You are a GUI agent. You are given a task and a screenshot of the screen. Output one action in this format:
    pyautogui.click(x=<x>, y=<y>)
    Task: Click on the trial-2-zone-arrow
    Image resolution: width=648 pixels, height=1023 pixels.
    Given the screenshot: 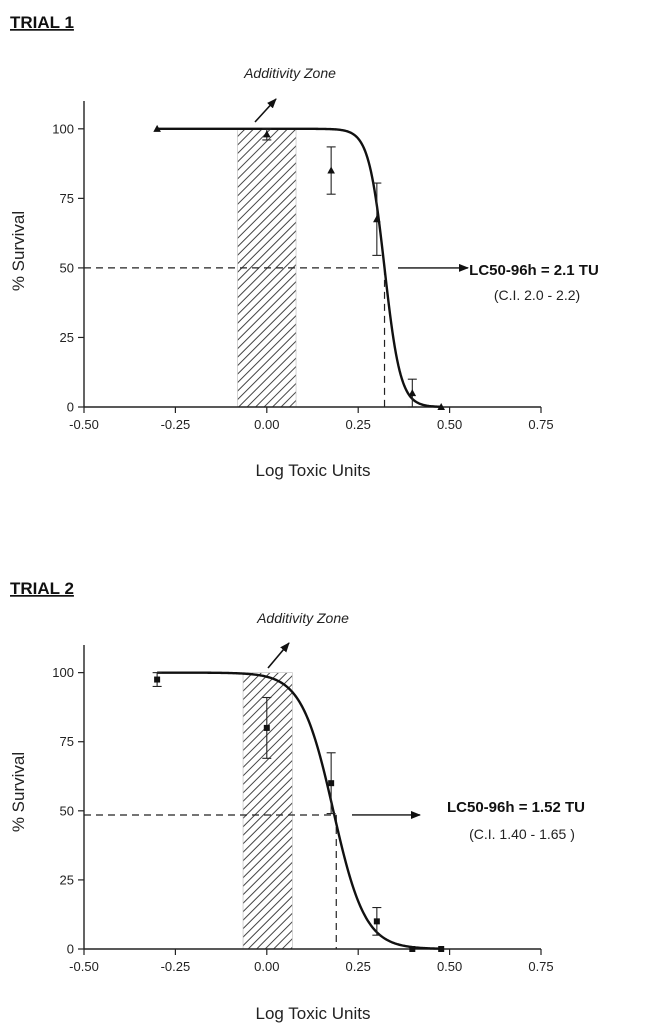 What is the action you would take?
    pyautogui.click(x=278, y=655)
    